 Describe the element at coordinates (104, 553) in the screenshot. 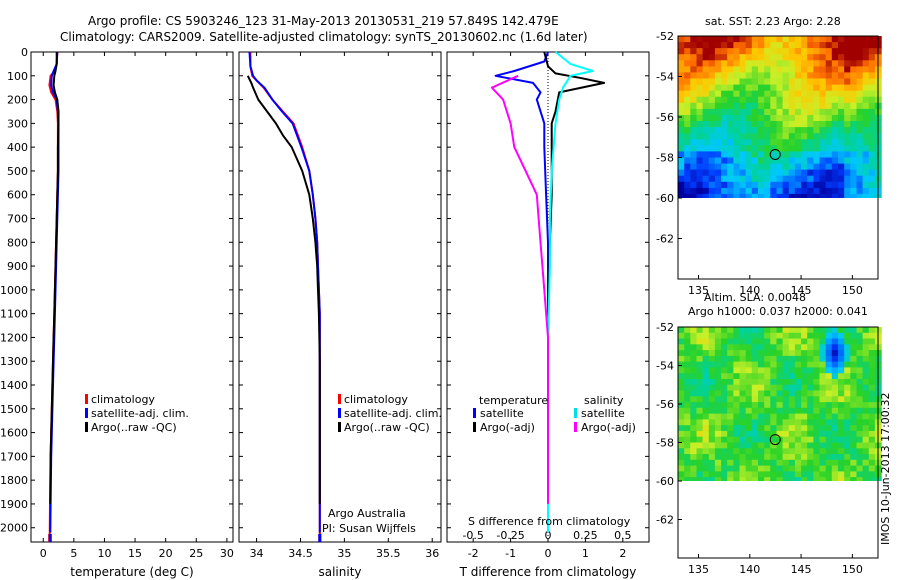

I see `x-tick-label: 10` at that location.